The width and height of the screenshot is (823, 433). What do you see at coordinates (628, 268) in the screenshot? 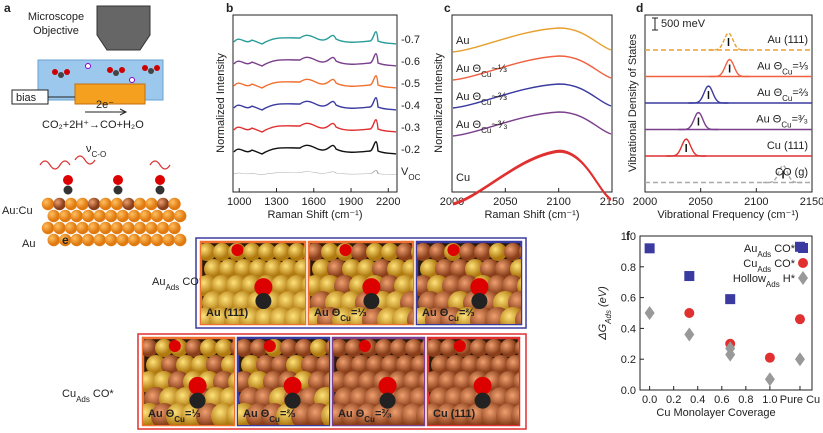
I see `y-tick-label: 0.8` at bounding box center [628, 268].